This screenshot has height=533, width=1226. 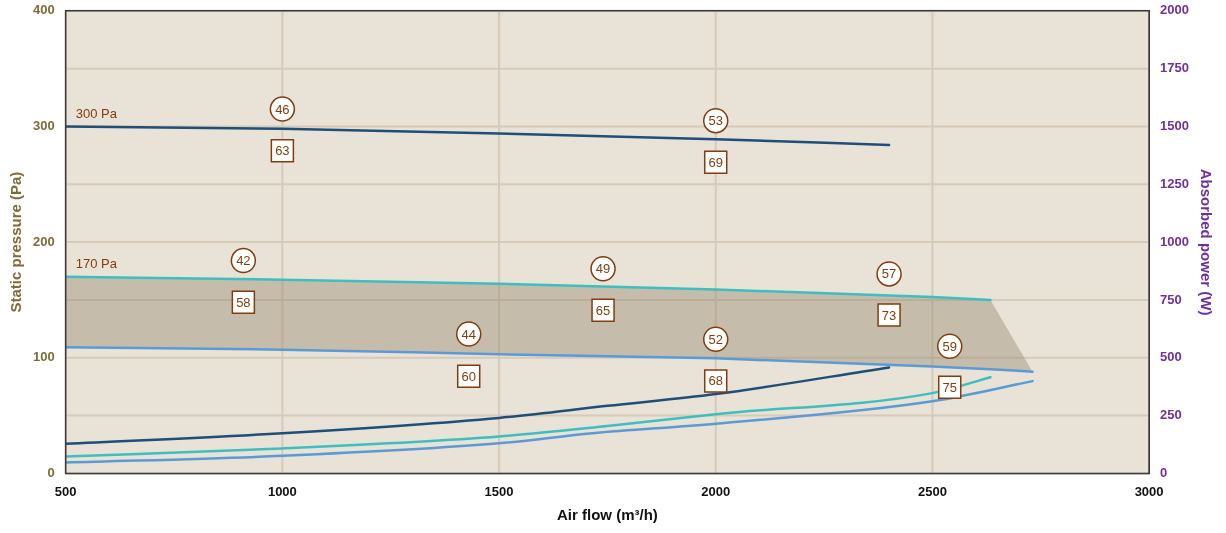 What do you see at coordinates (1164, 472) in the screenshot?
I see `y2-tick-label: 0` at bounding box center [1164, 472].